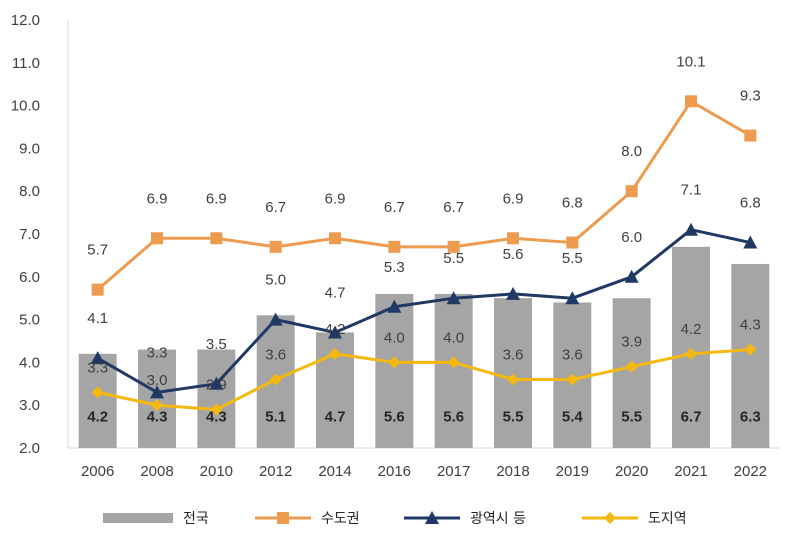 The height and width of the screenshot is (536, 797). What do you see at coordinates (631, 342) in the screenshot?
I see `line-data-label: 3.9` at bounding box center [631, 342].